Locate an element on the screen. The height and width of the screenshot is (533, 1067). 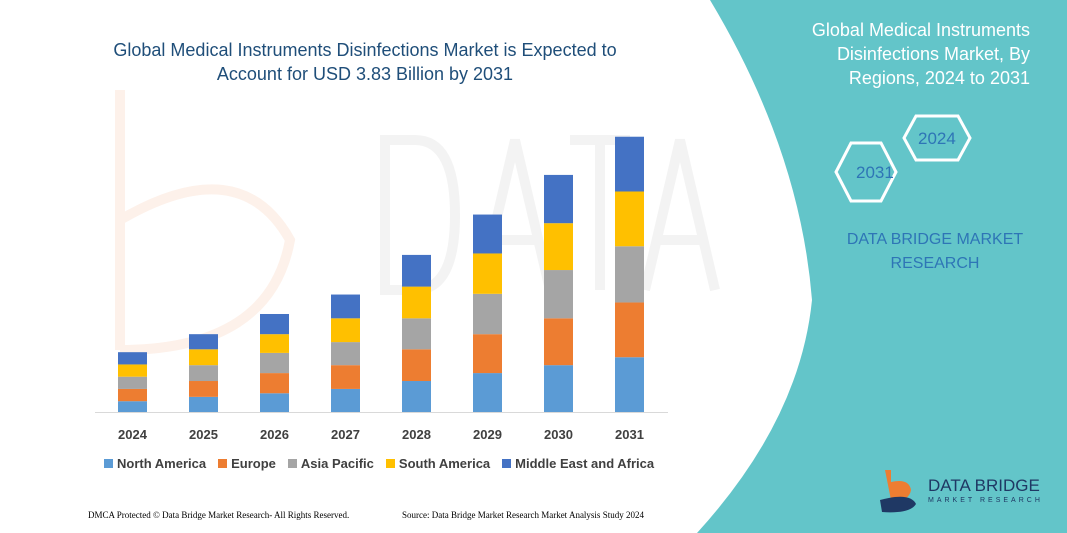
hexagon-2031 is located at coordinates (866, 172).